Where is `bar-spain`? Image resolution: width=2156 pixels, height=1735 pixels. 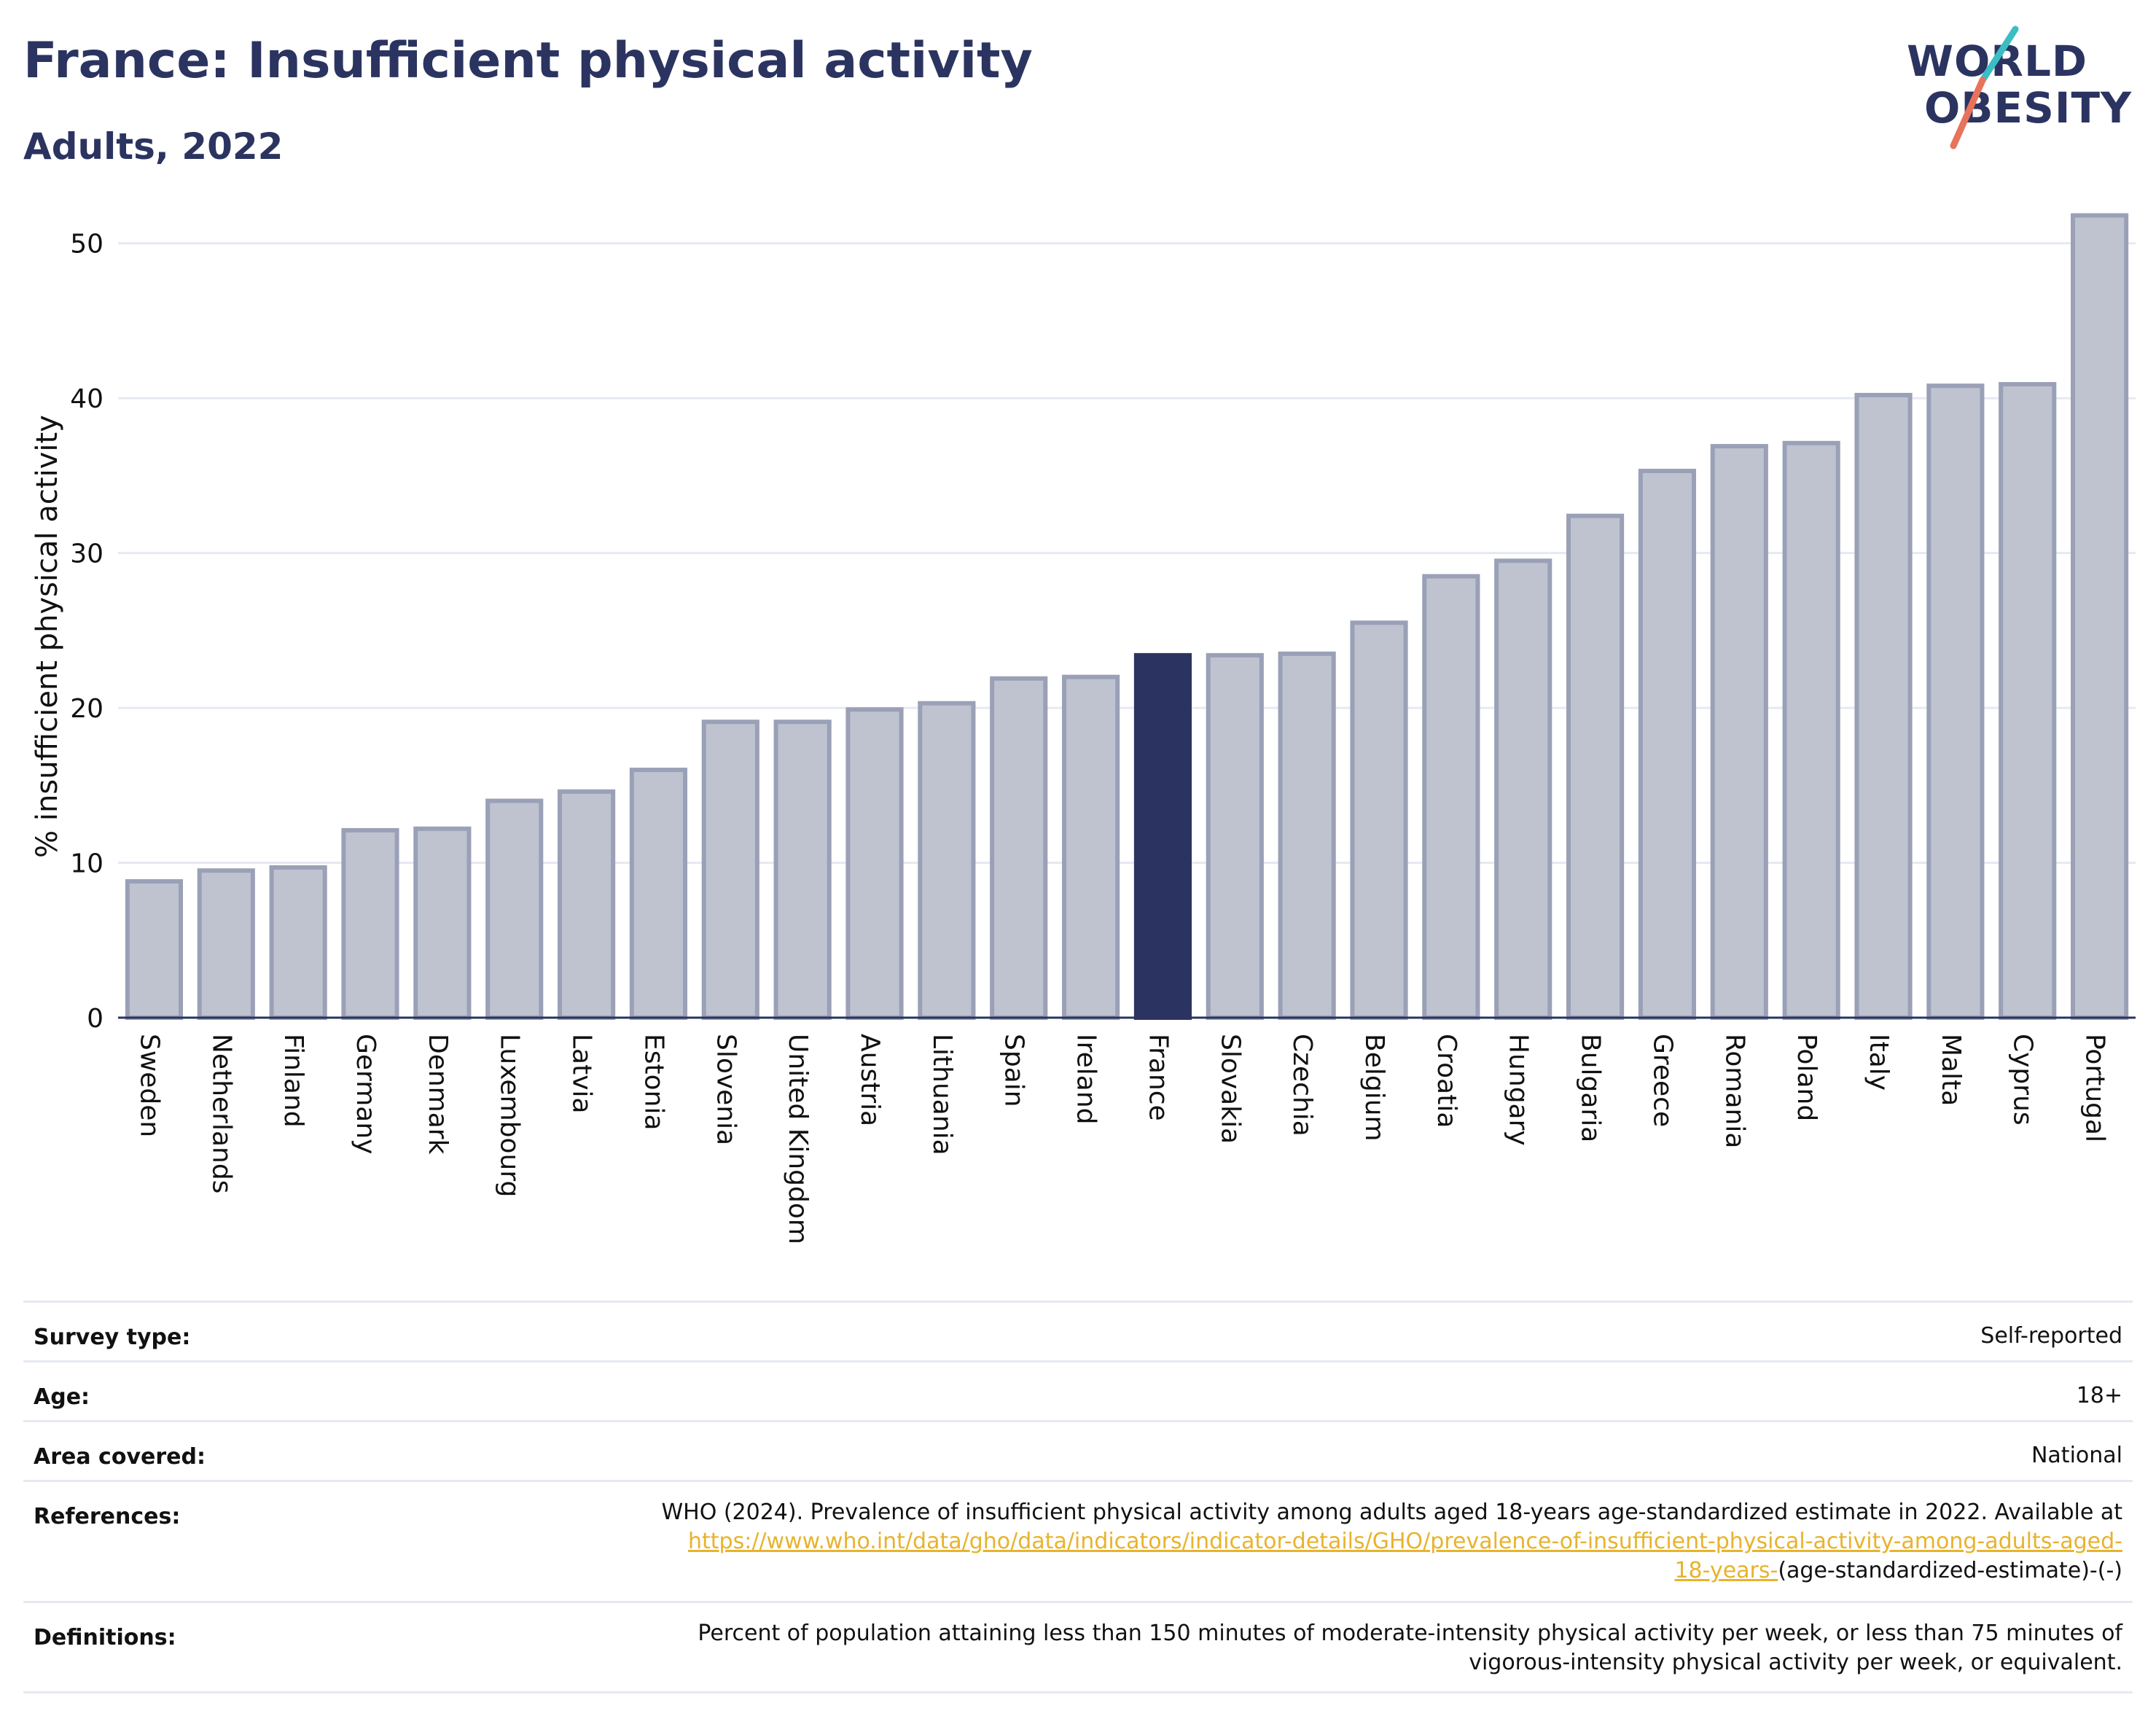 bar-spain is located at coordinates (1019, 848).